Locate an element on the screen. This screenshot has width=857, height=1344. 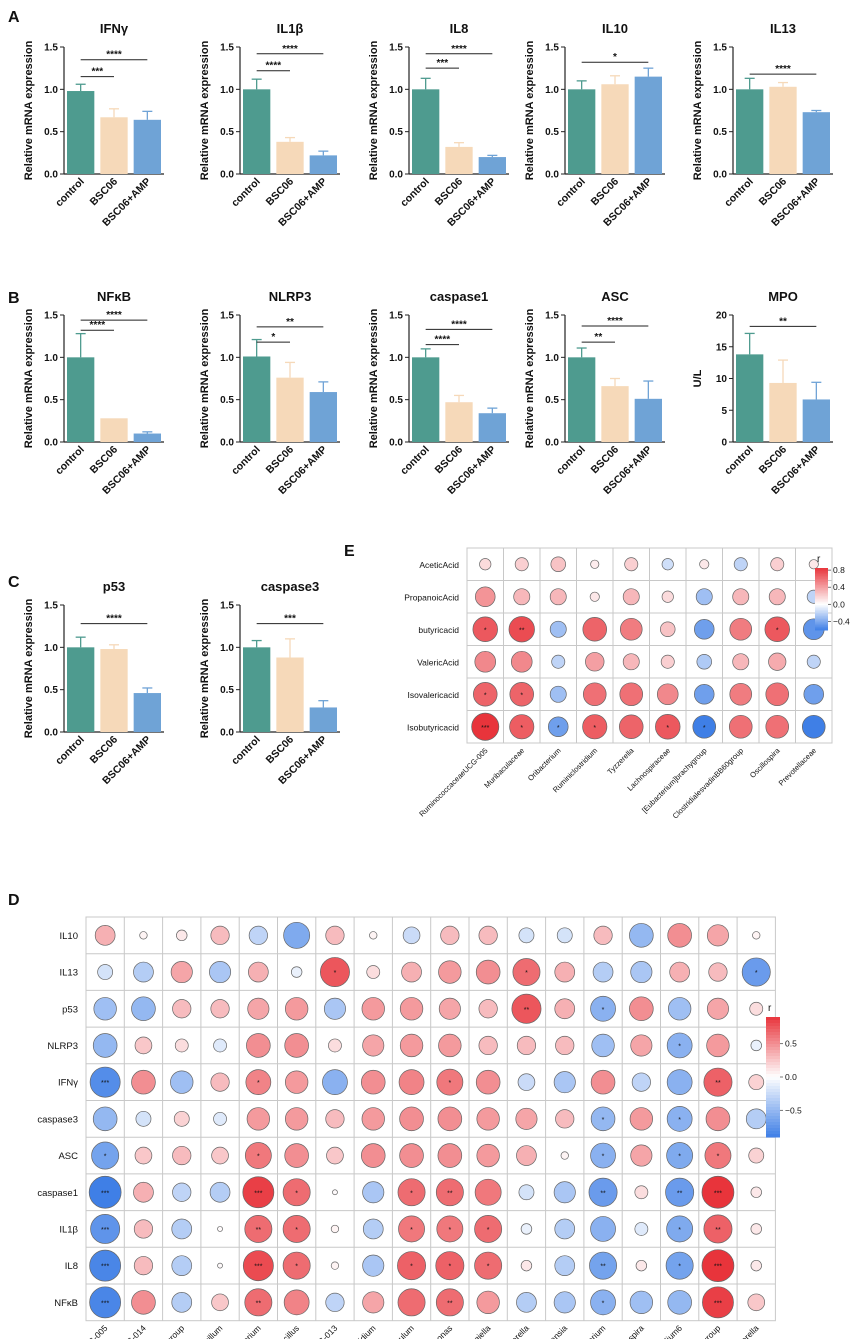
colorbar-tick-label: 0.4 is located at coordinates (839, 587).